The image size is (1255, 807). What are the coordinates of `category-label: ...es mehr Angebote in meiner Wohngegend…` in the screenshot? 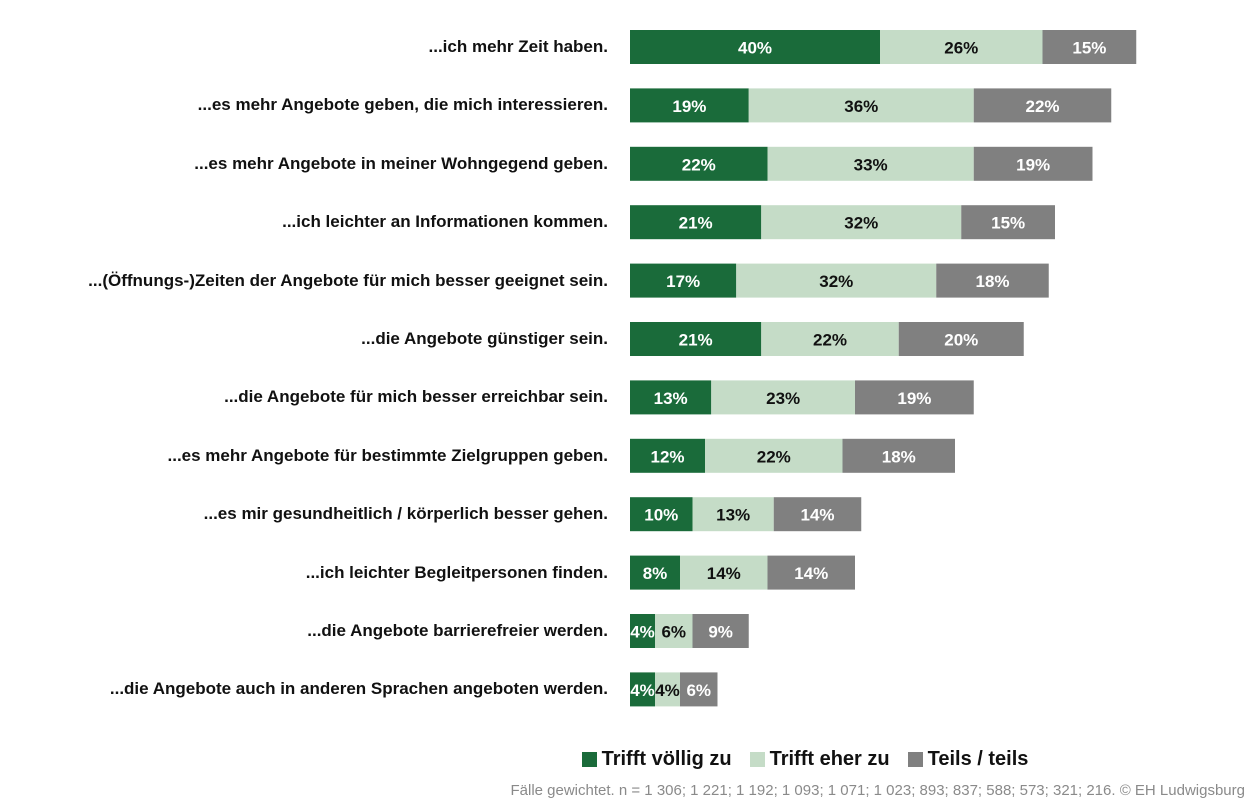 It's located at (401, 163).